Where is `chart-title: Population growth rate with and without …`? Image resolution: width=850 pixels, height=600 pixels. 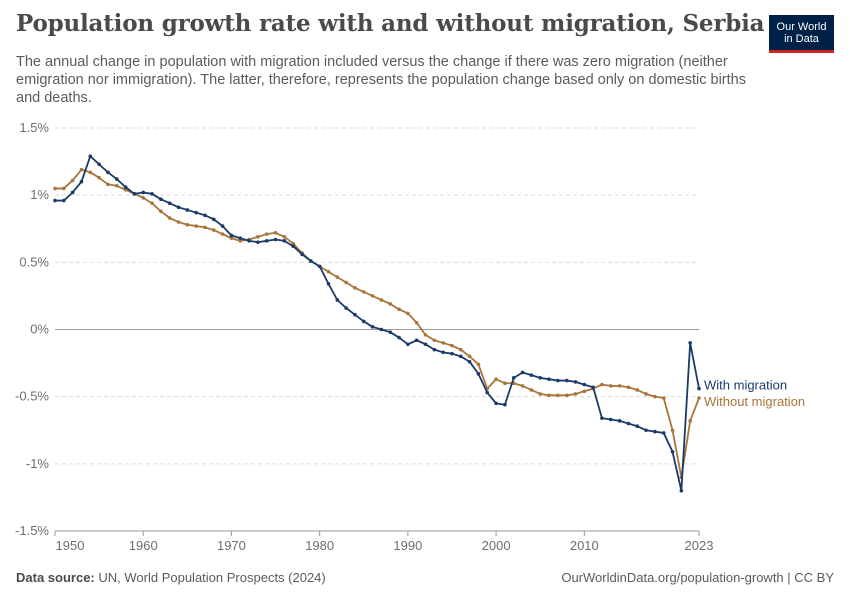 chart-title: Population growth rate with and without … is located at coordinates (390, 23).